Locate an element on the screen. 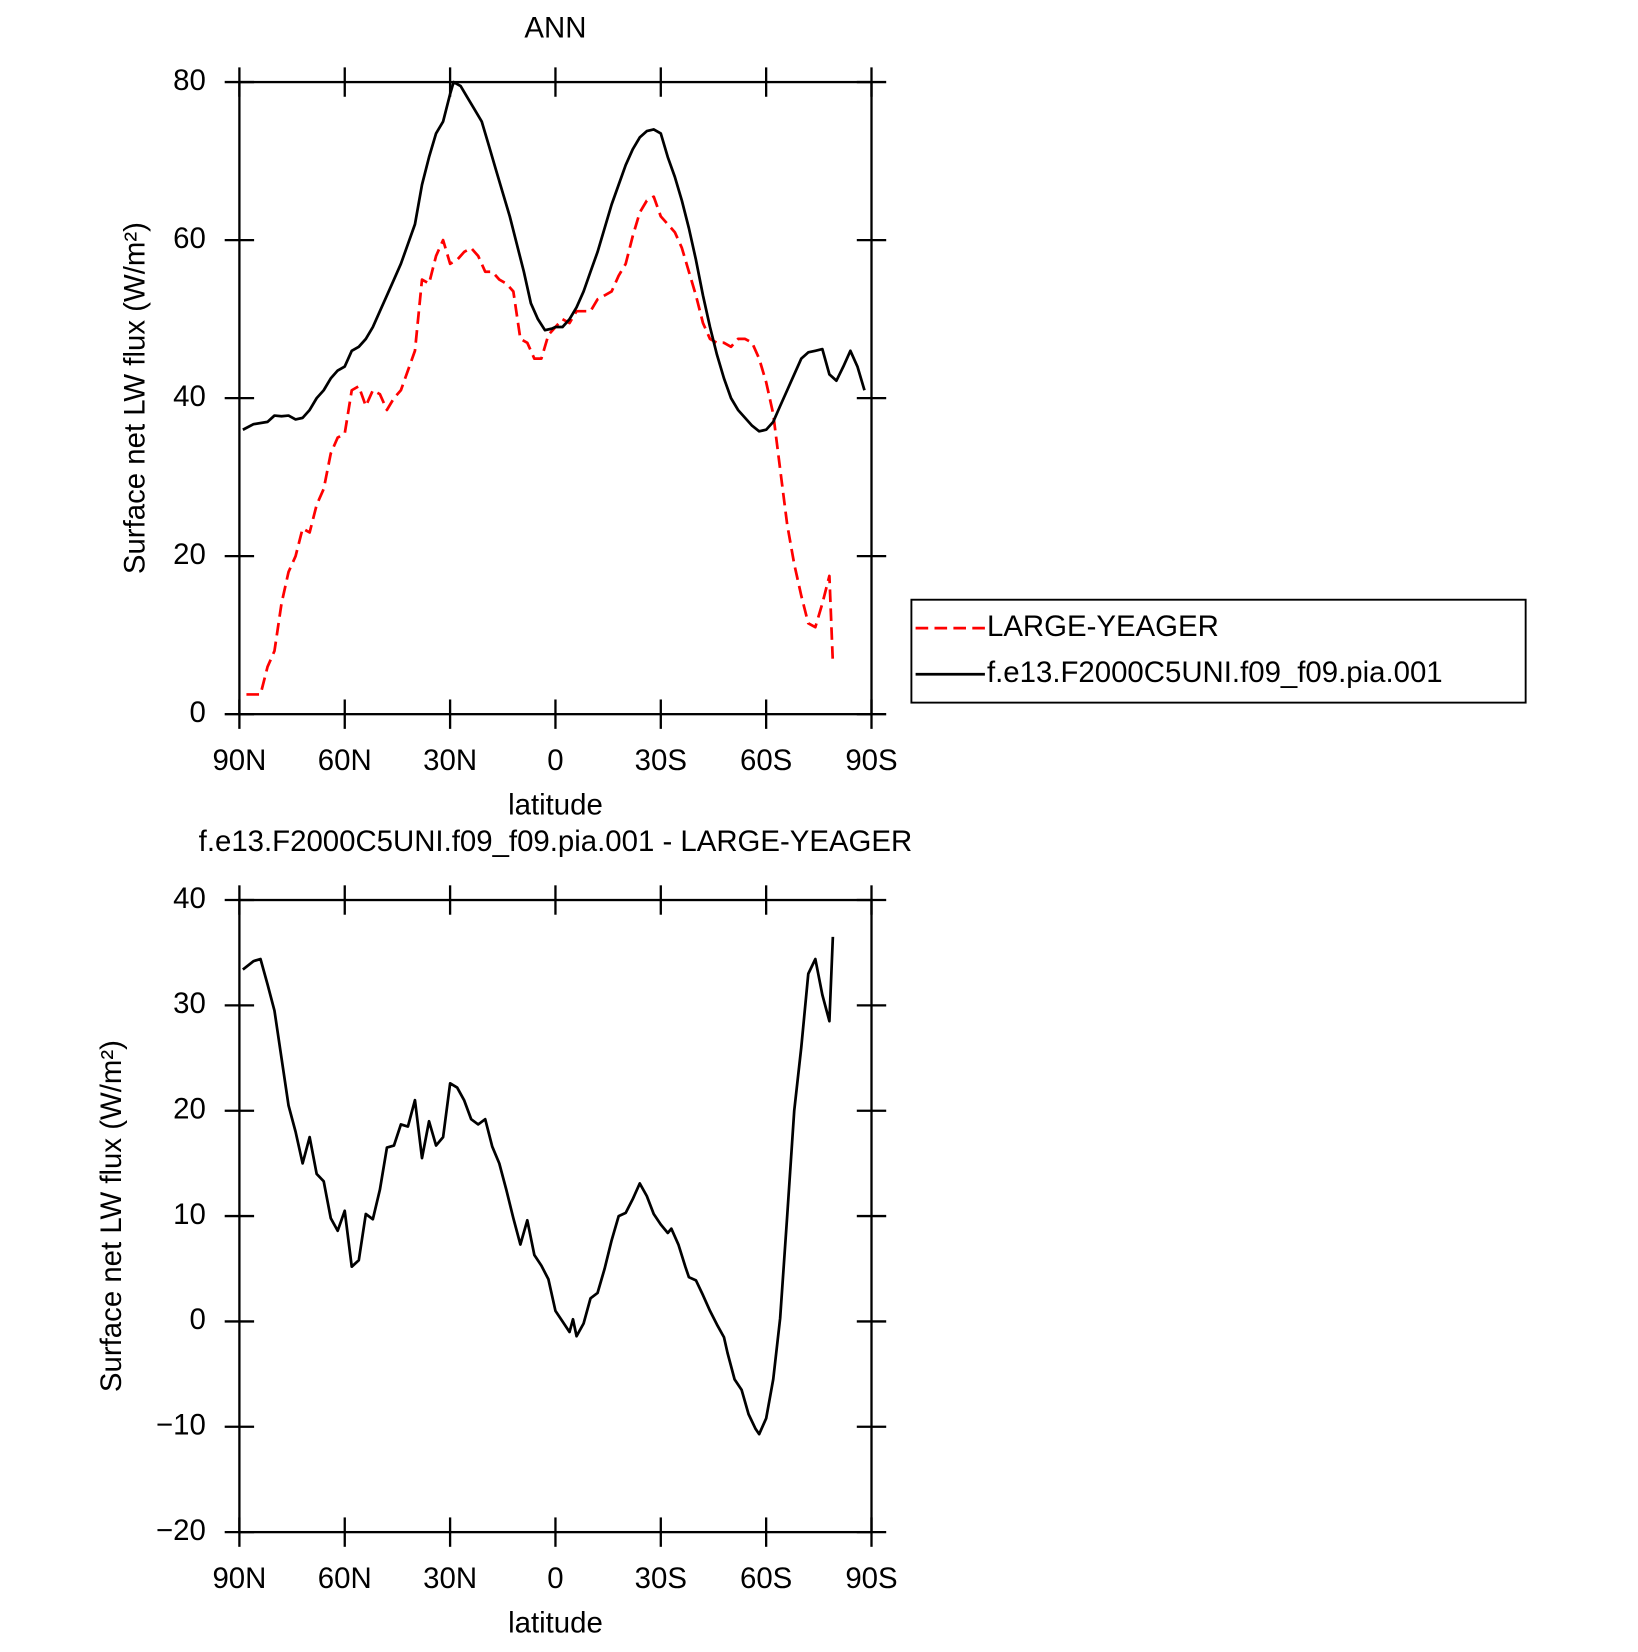 The image size is (1638, 1652). legend-label: f.e13.F2000C5UNI.f09_f09.pia.001 is located at coordinates (1215, 672).